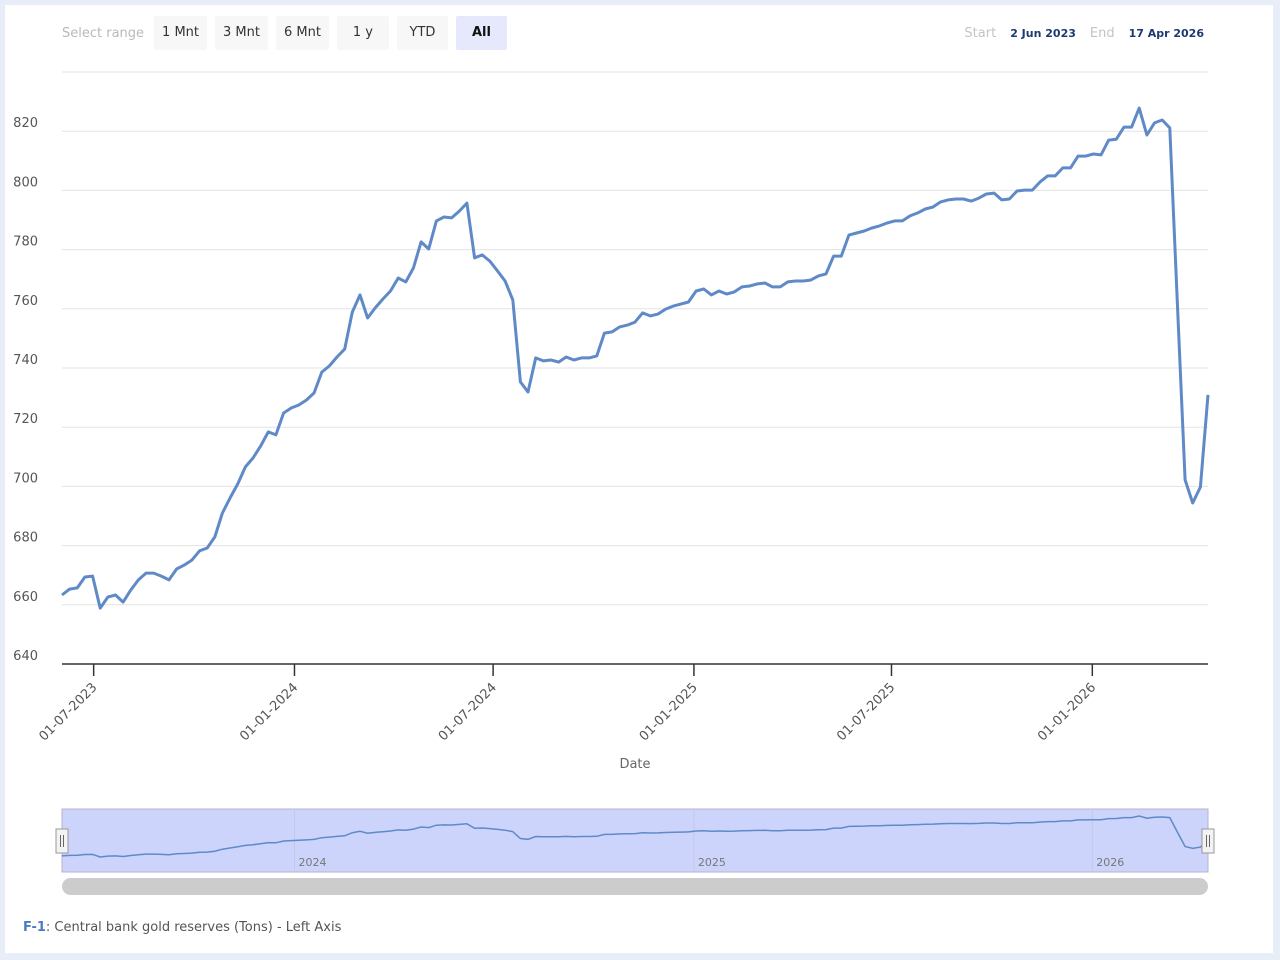 The image size is (1280, 960). What do you see at coordinates (635, 836) in the screenshot?
I see `navigator-series-line` at bounding box center [635, 836].